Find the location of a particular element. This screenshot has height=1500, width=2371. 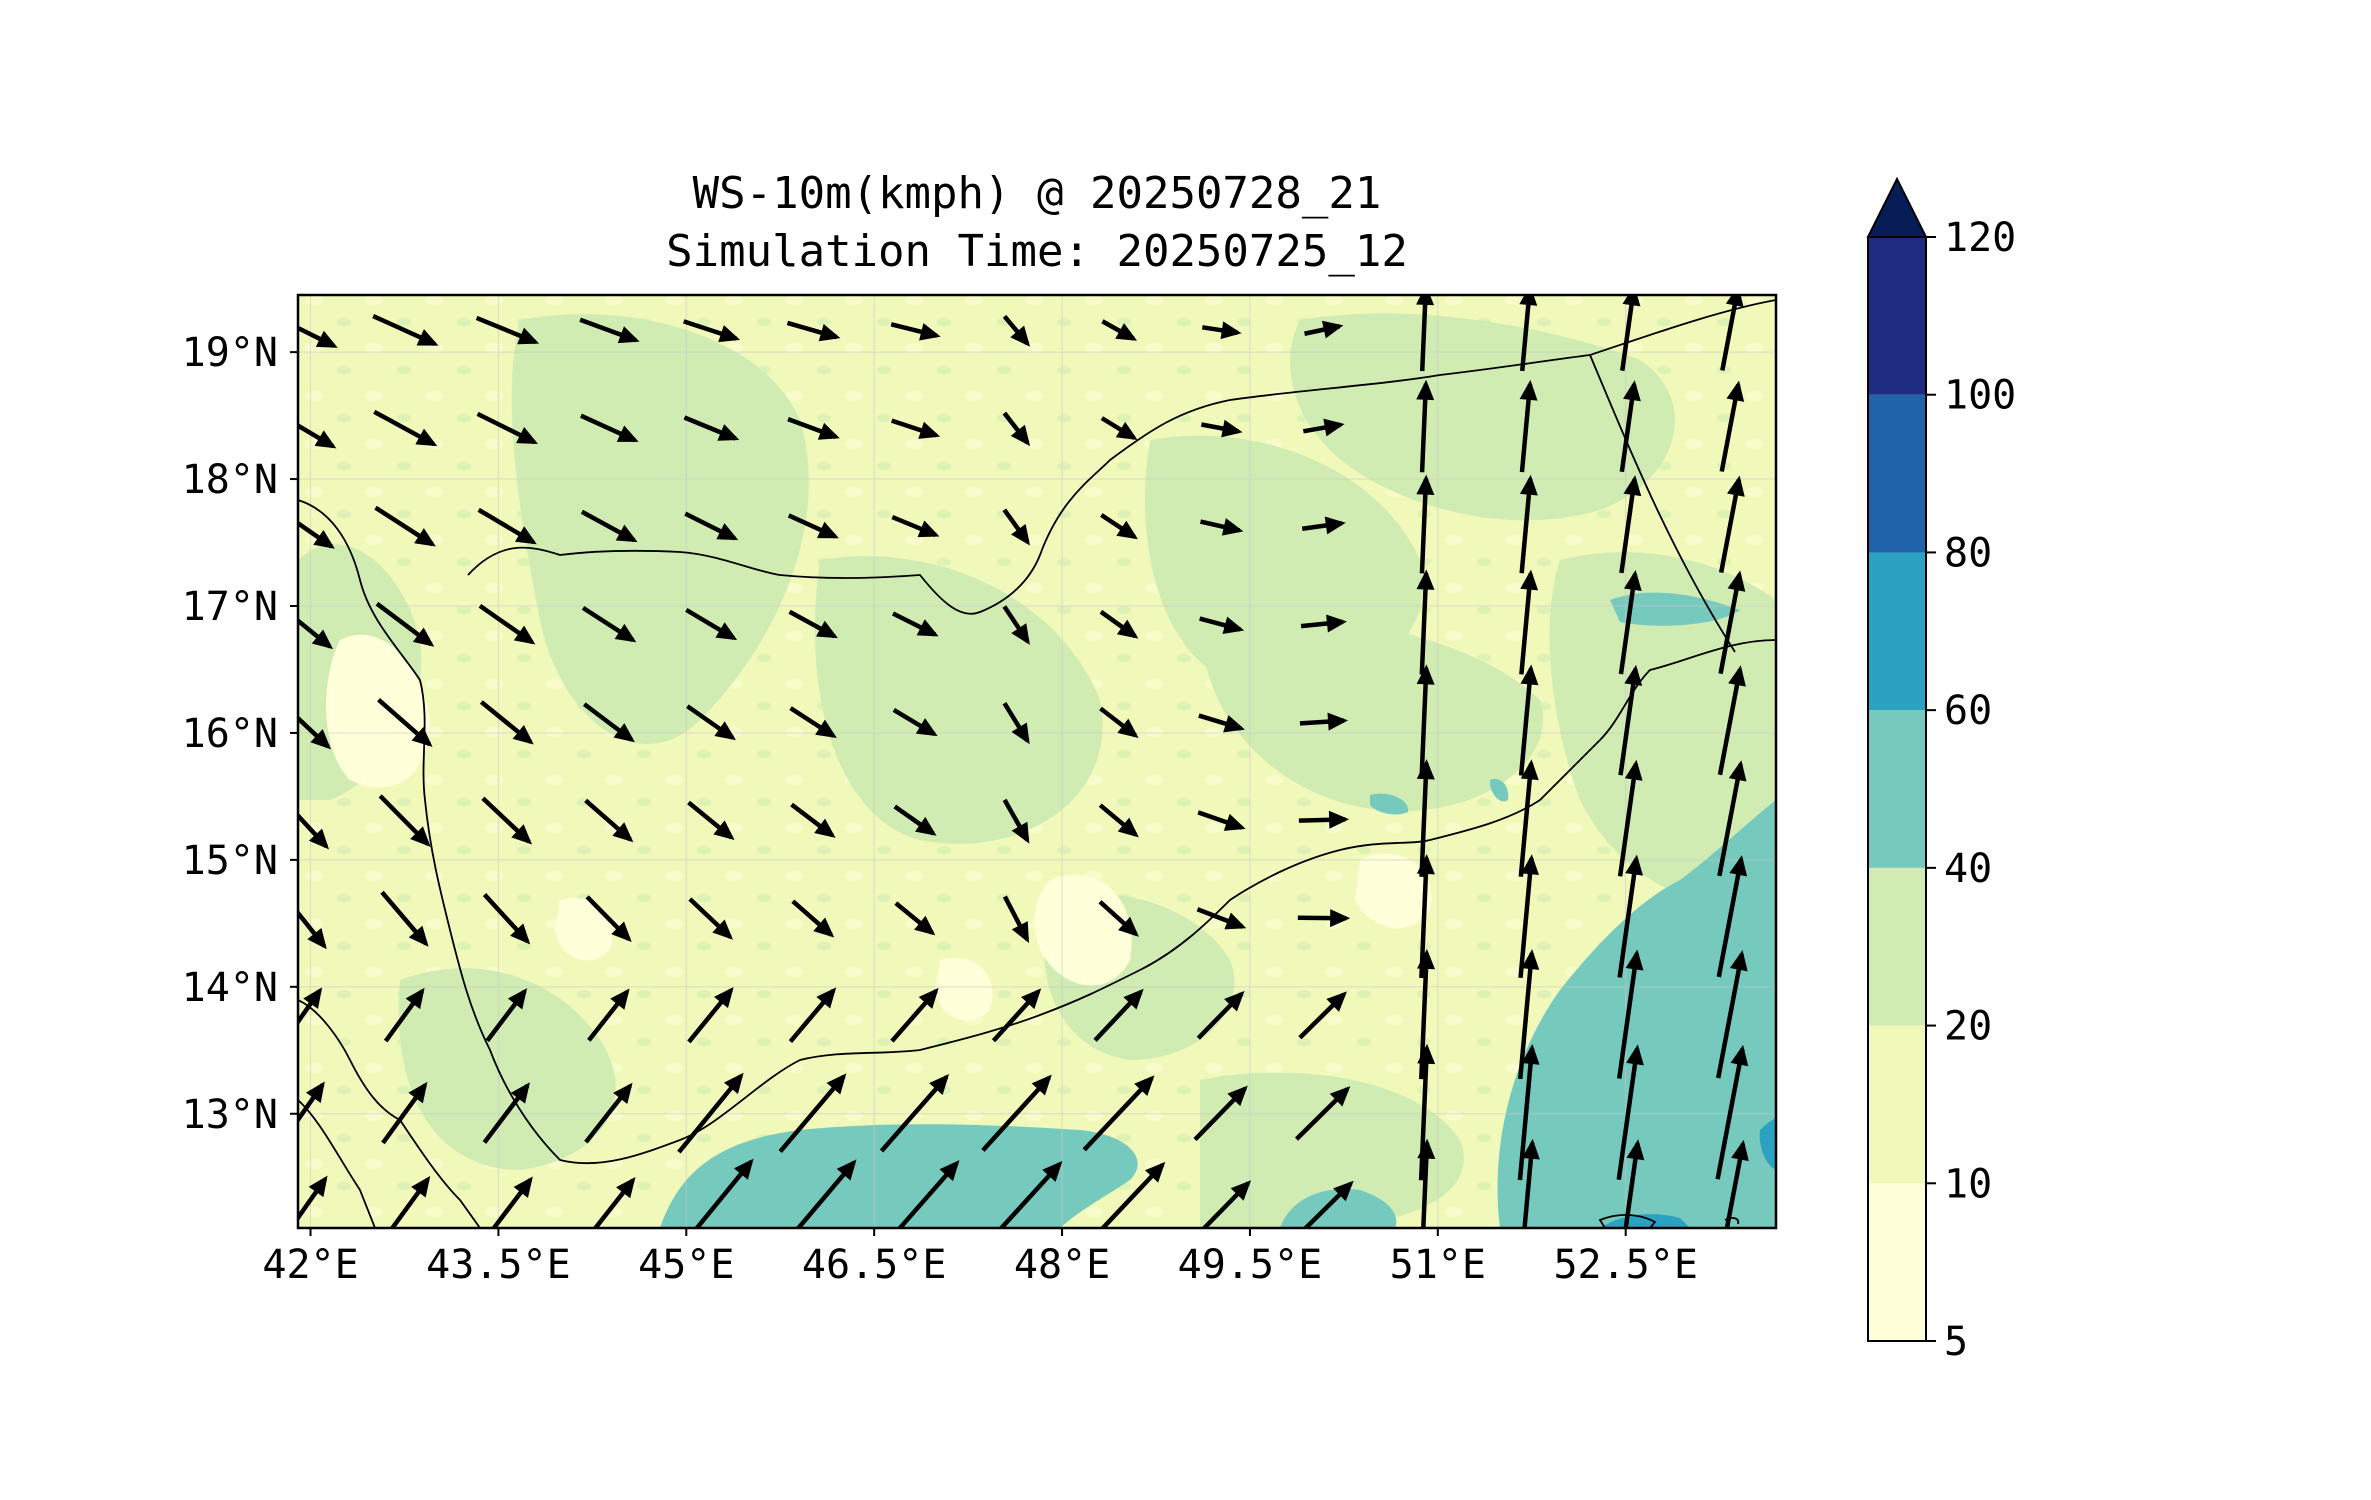

saudi-border is located at coordinates (1121, 457).